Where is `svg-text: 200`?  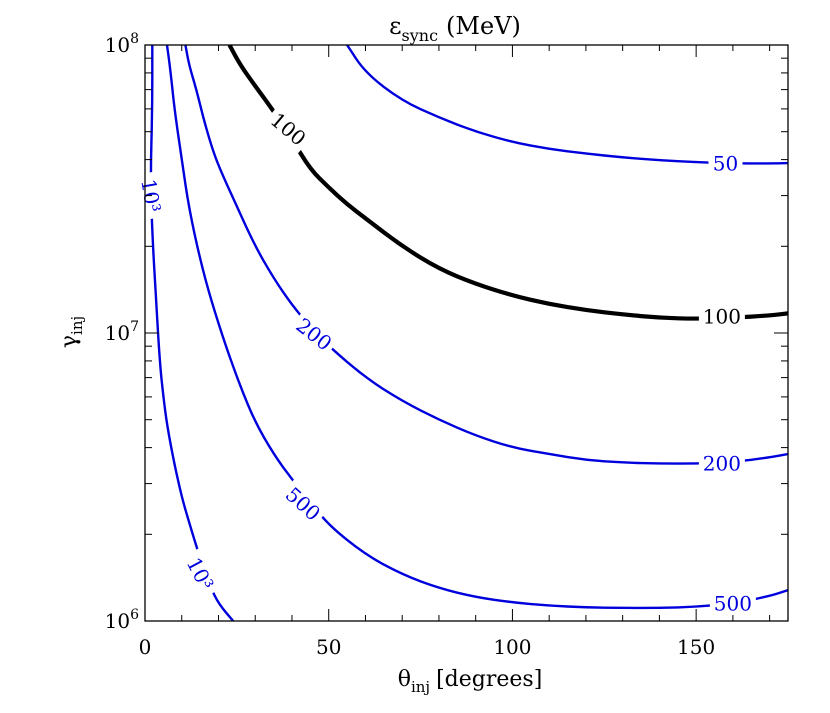
svg-text: 200 is located at coordinates (722, 464).